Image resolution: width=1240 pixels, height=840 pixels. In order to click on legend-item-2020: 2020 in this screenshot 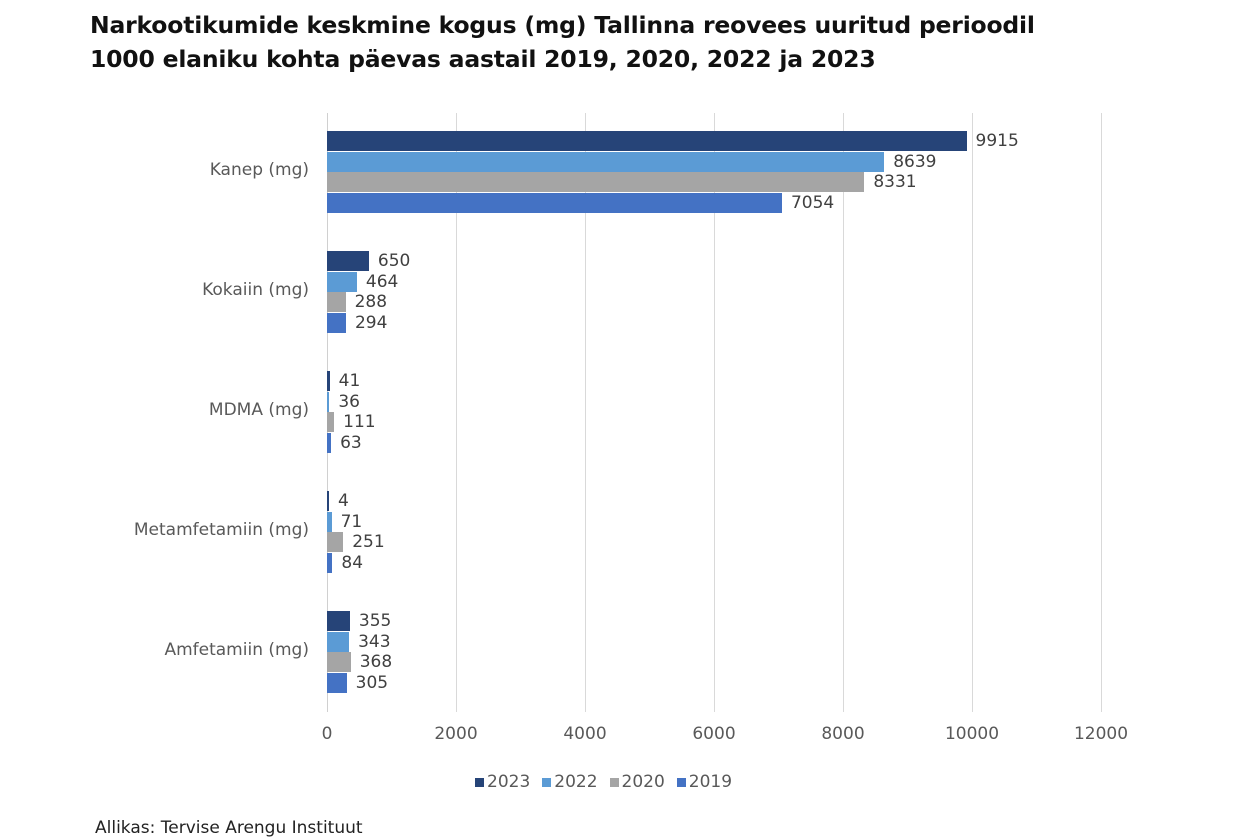, I will do `click(637, 782)`.